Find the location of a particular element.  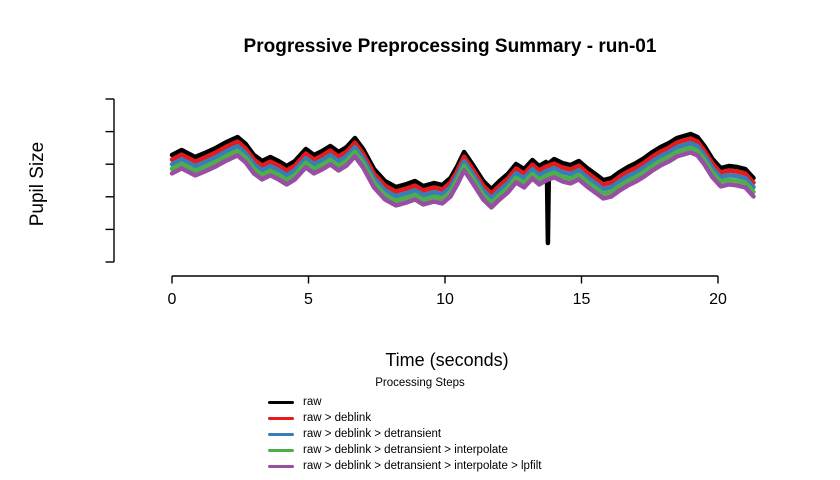

x-axis-label: Time (seconds) is located at coordinates (447, 360).